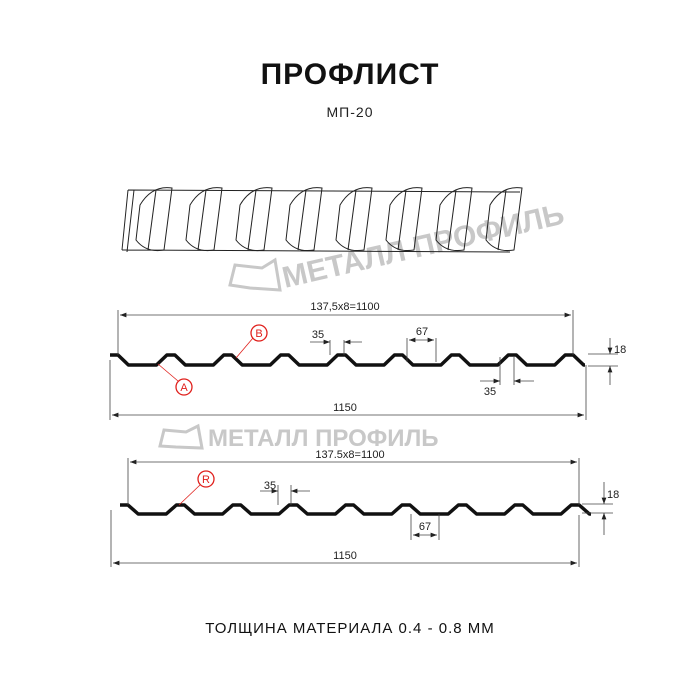 Image resolution: width=700 pixels, height=700 pixels. I want to click on profile-r-line, so click(356, 509).